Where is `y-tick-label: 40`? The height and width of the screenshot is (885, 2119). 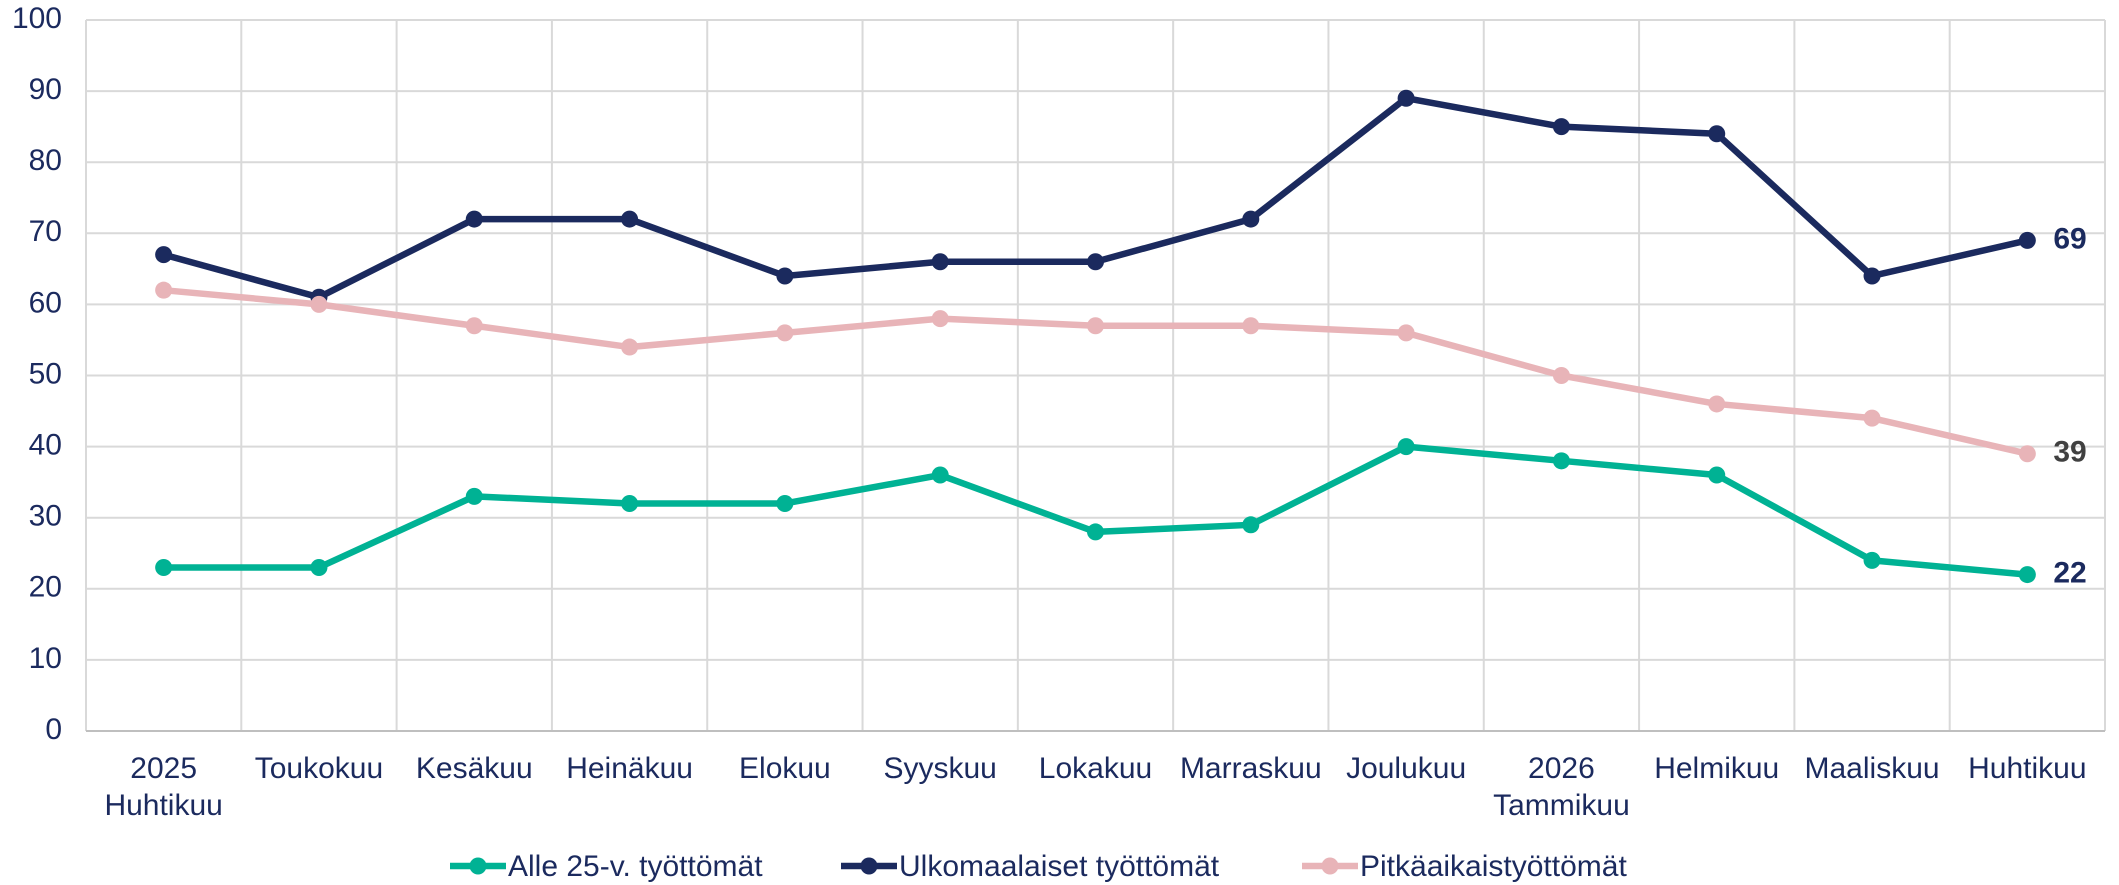
y-tick-label: 40 is located at coordinates (45, 445).